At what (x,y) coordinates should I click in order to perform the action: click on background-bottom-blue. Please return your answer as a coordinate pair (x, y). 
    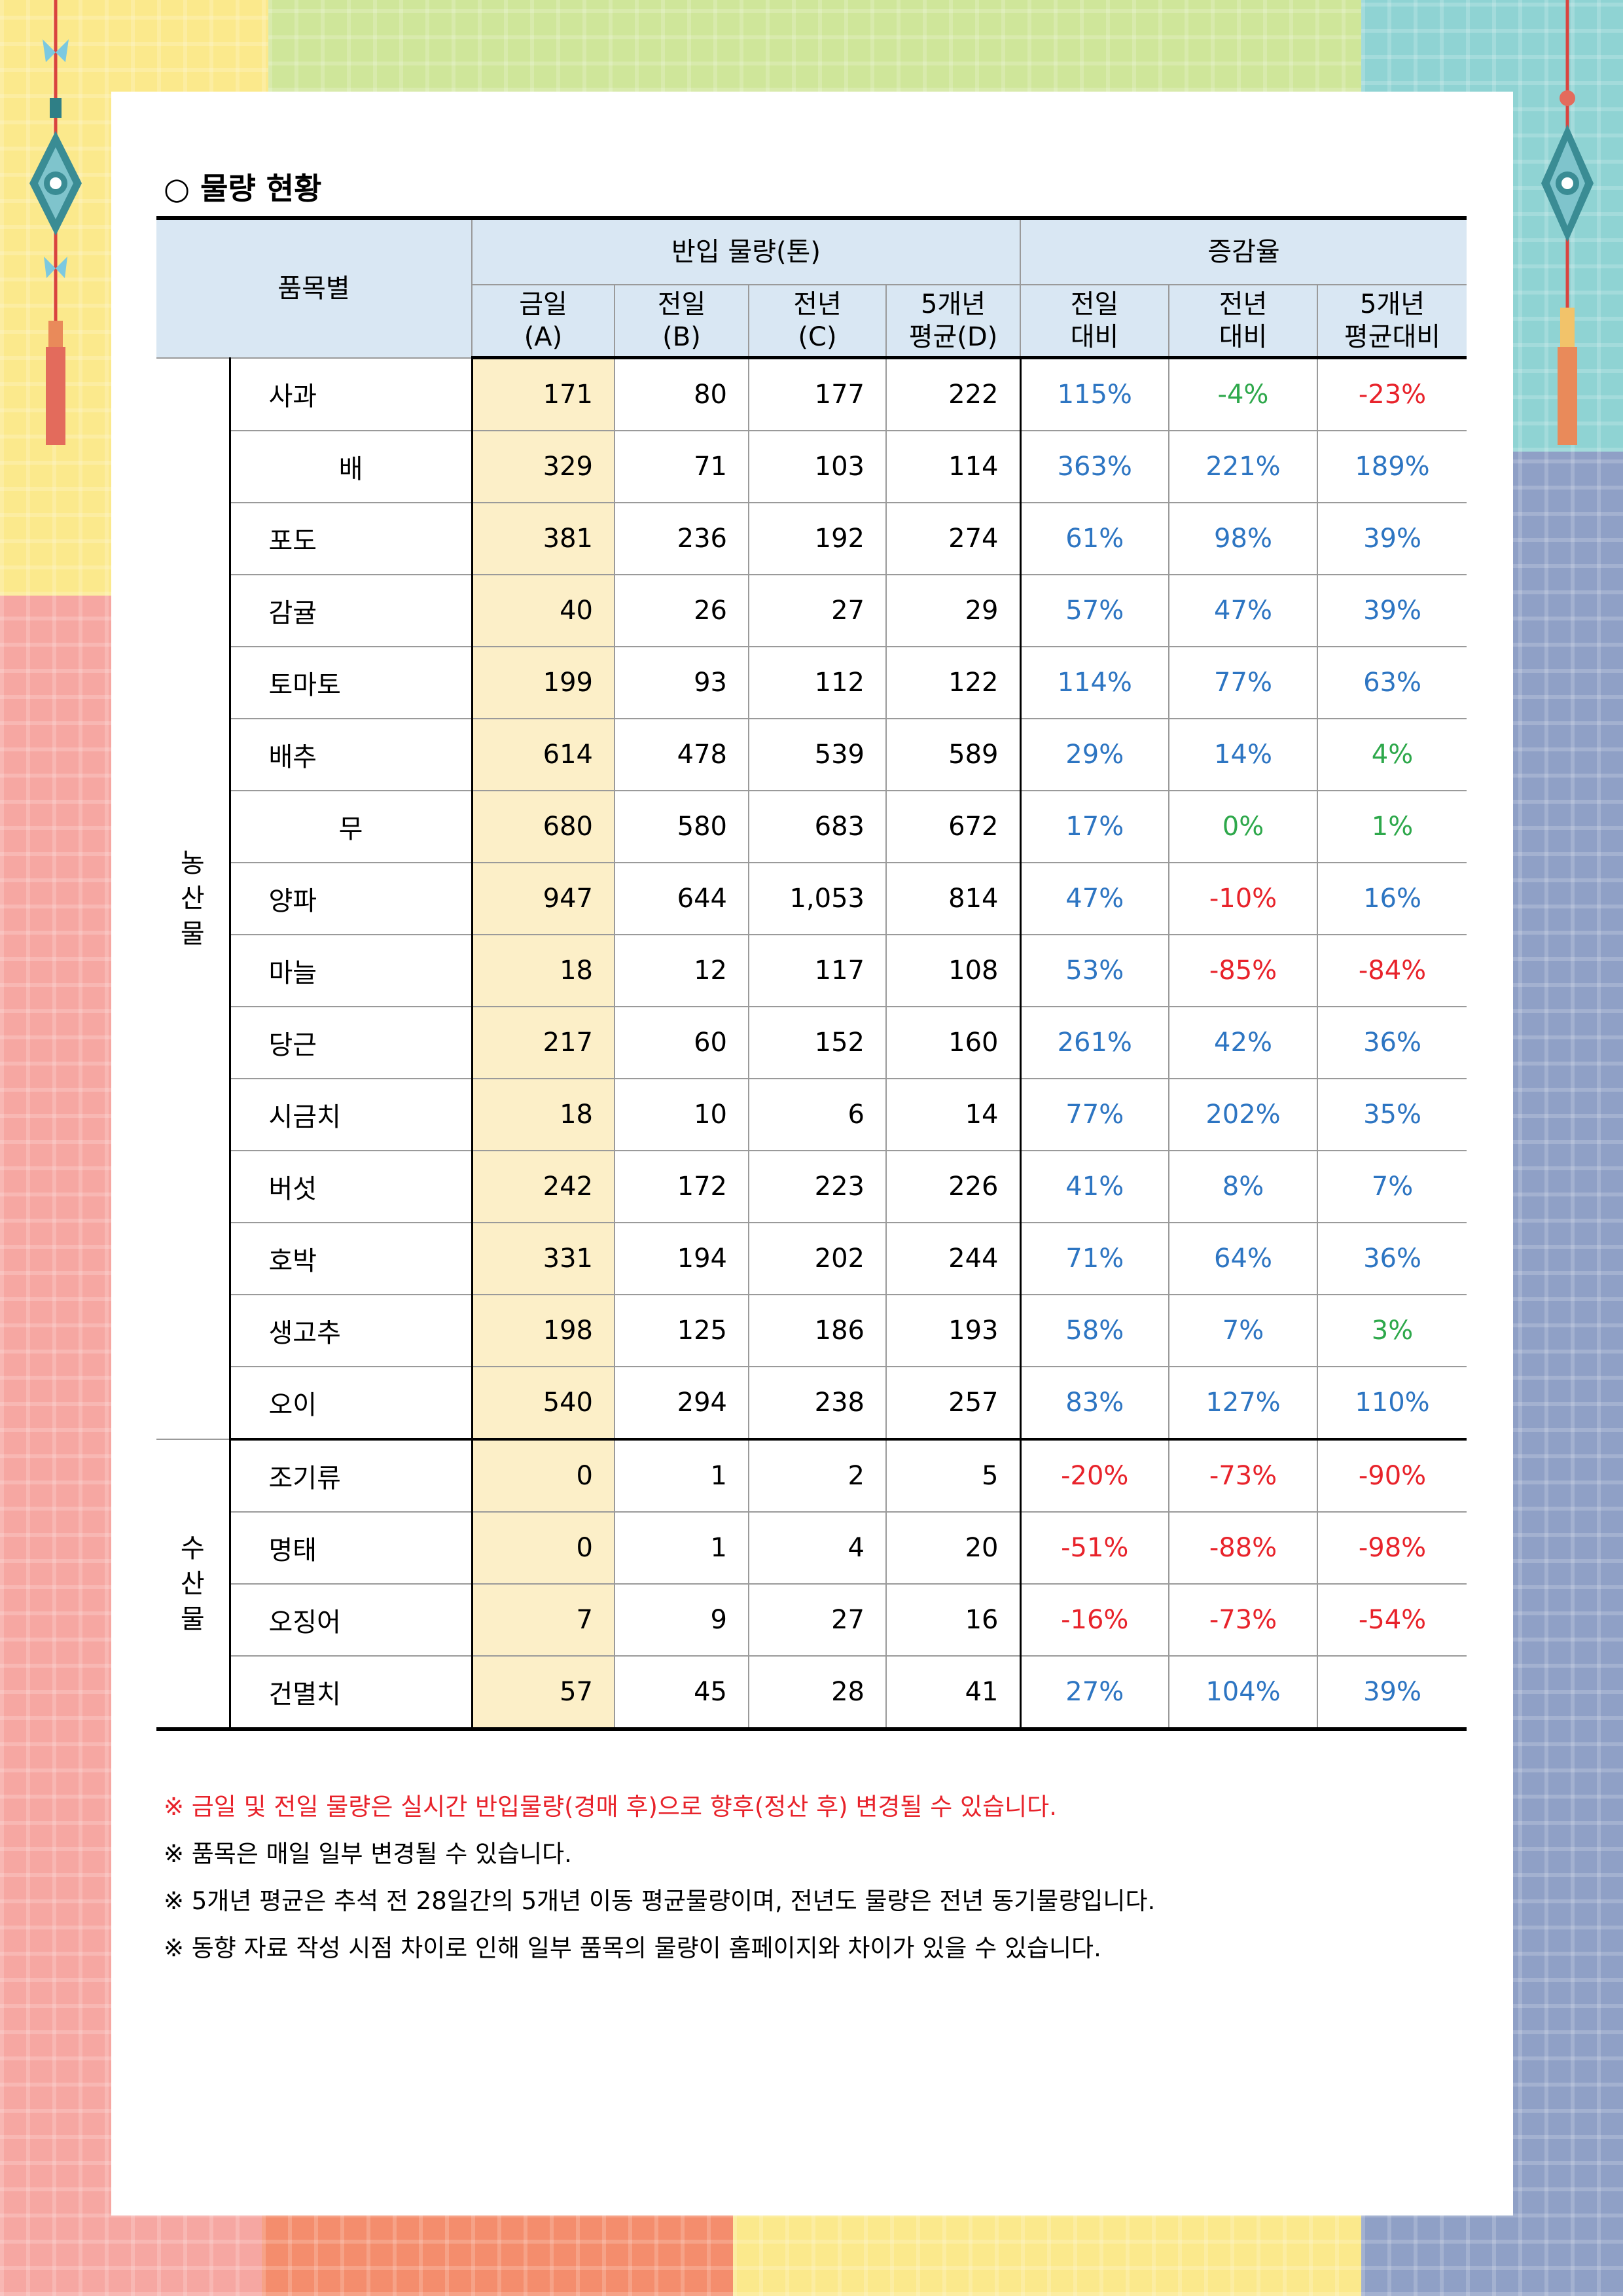
    Looking at the image, I should click on (1492, 2255).